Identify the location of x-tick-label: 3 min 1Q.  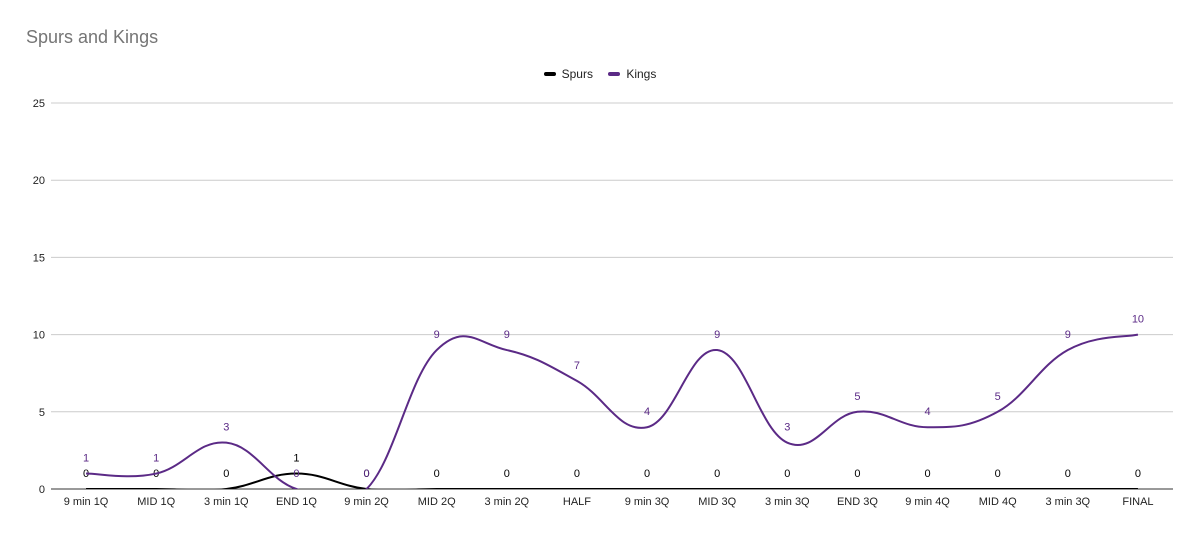
(226, 502).